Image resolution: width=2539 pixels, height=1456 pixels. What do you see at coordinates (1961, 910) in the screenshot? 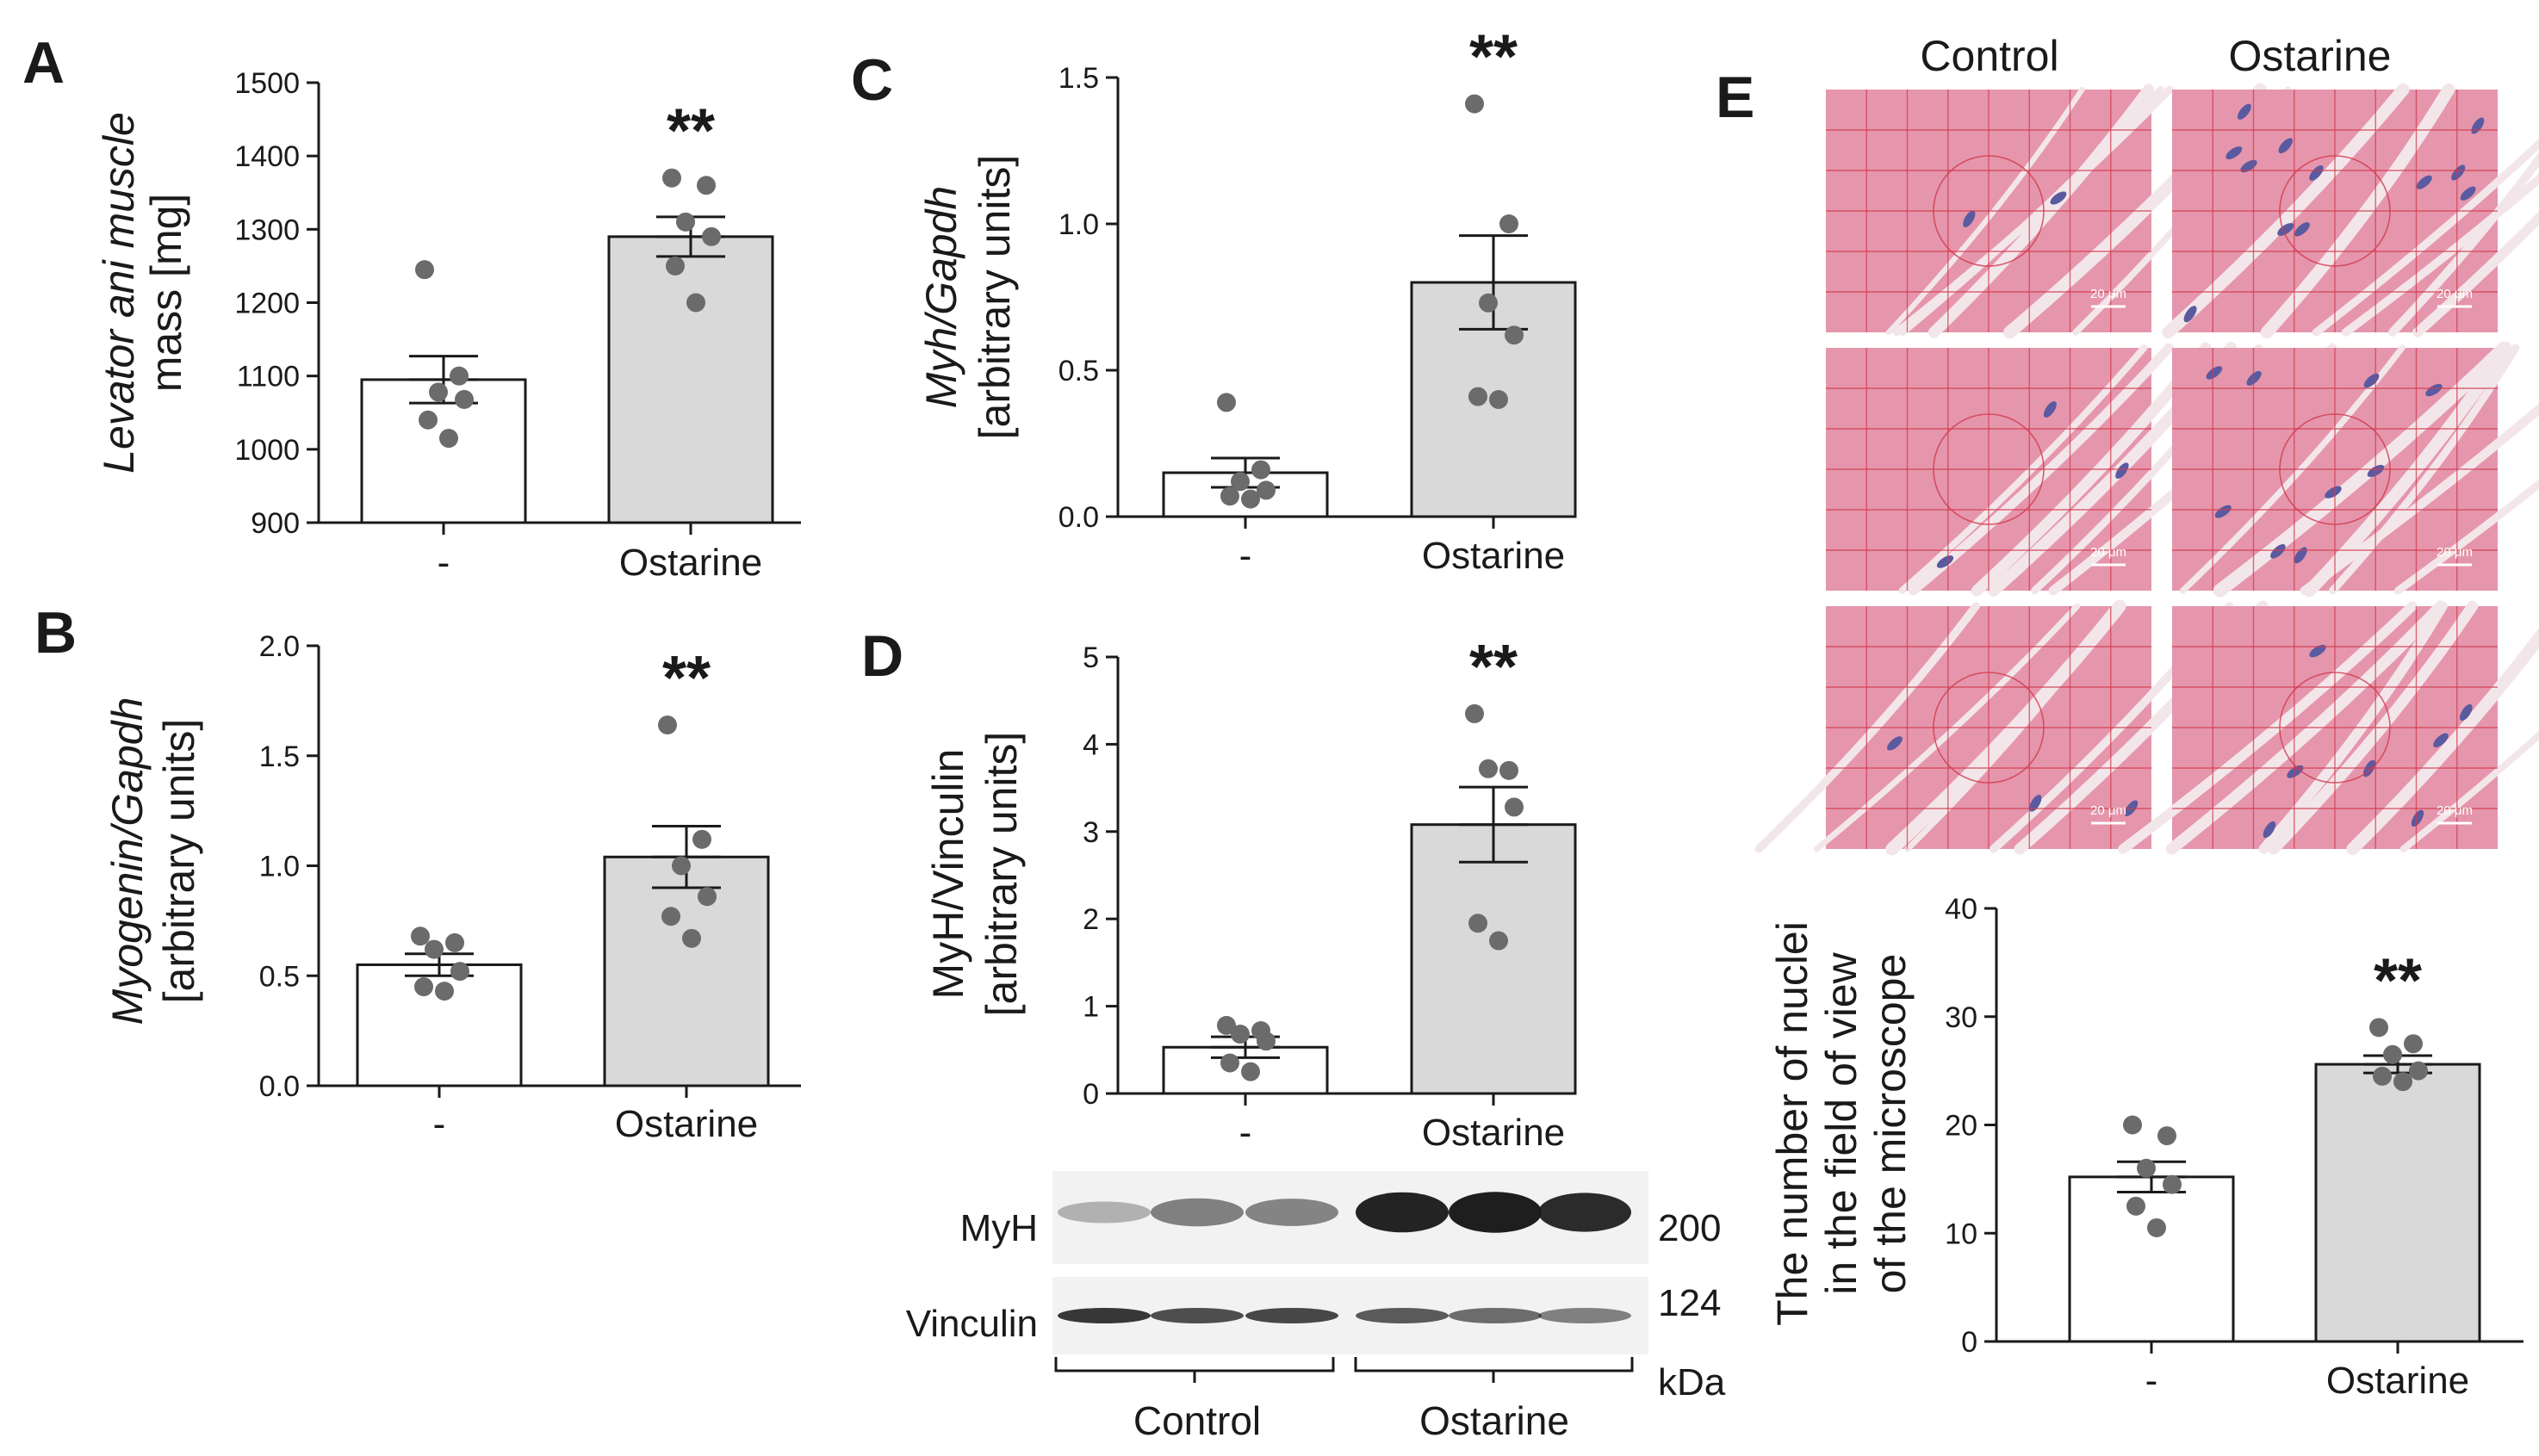
I see `y-tick-label-e-4: 40` at bounding box center [1961, 910].